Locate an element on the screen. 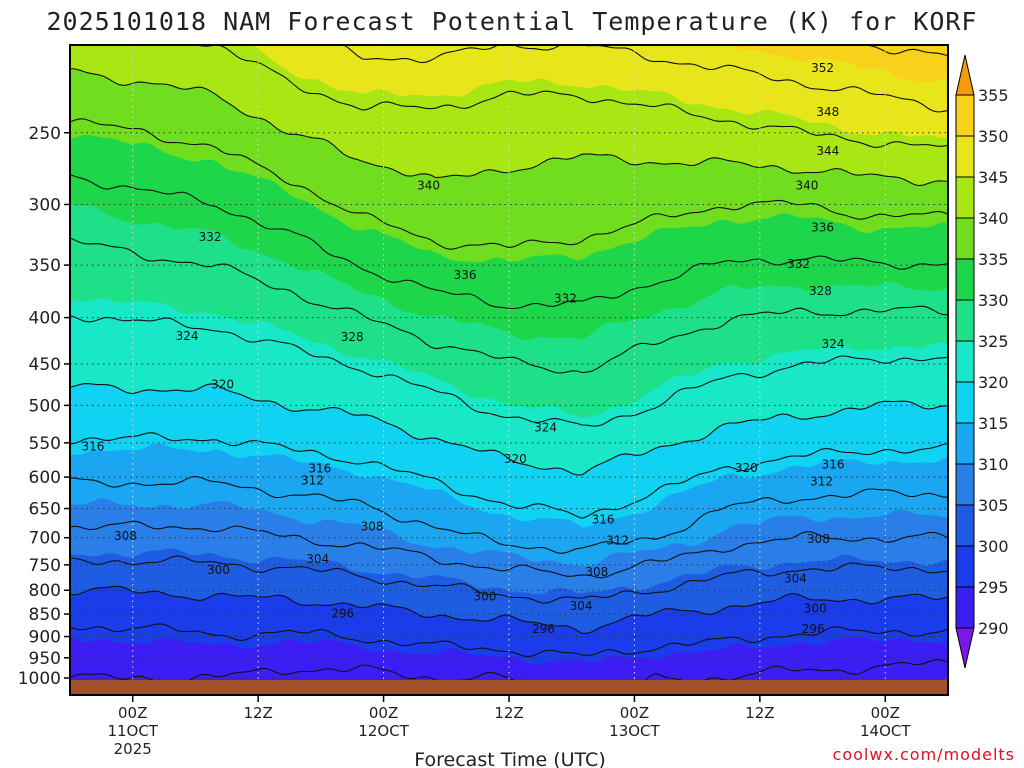 The width and height of the screenshot is (1024, 768). colorbar-tick-label: 330 is located at coordinates (993, 300).